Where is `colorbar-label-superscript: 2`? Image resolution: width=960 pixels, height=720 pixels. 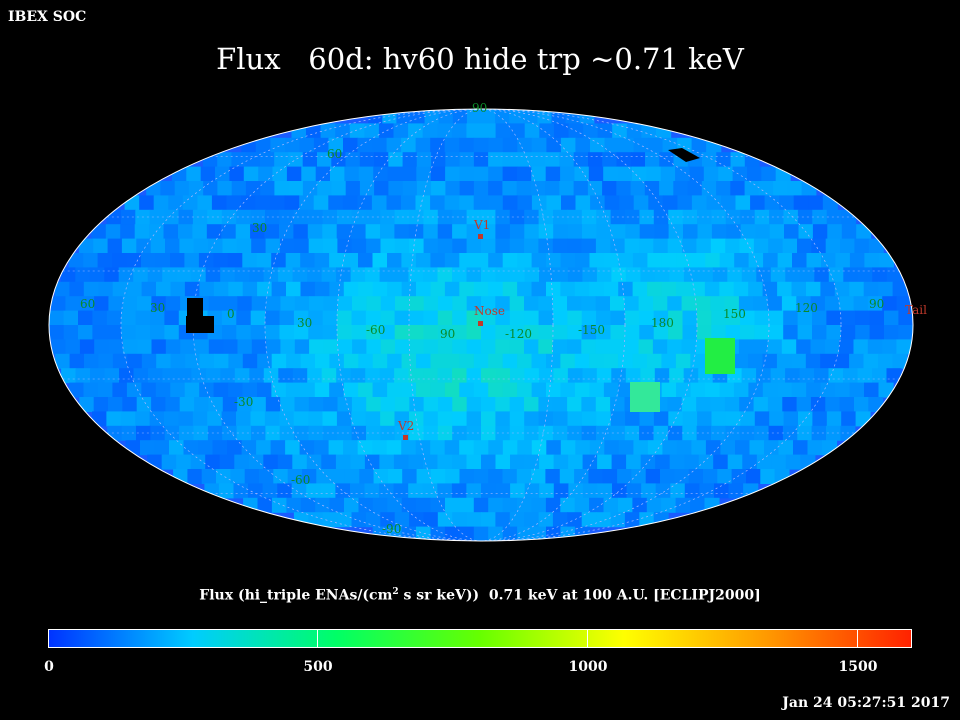 colorbar-label-superscript: 2 is located at coordinates (395, 592).